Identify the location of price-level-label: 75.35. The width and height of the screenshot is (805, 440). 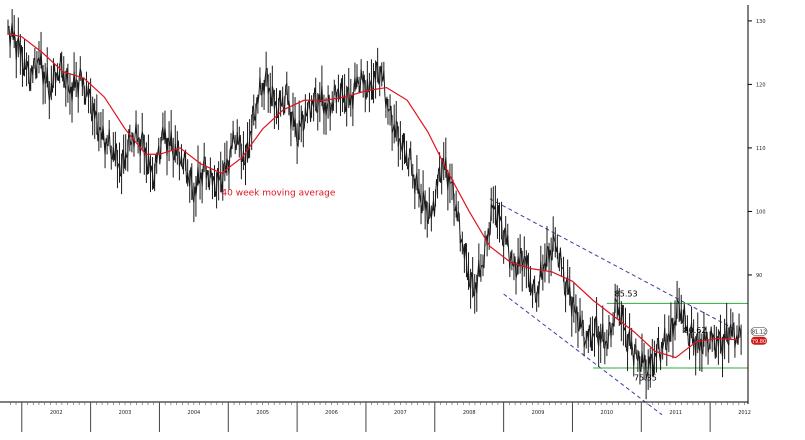
(645, 377).